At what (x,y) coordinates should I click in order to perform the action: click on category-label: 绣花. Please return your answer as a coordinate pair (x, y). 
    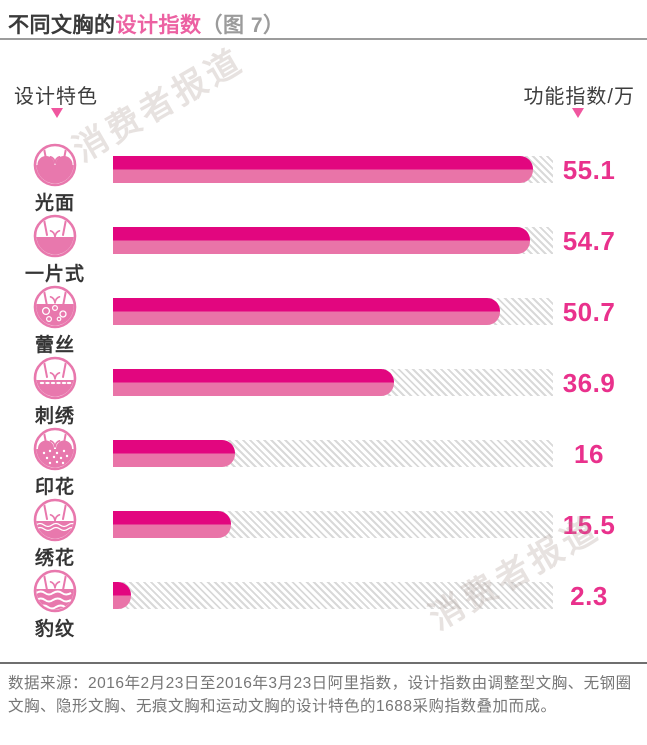
    Looking at the image, I should click on (54, 558).